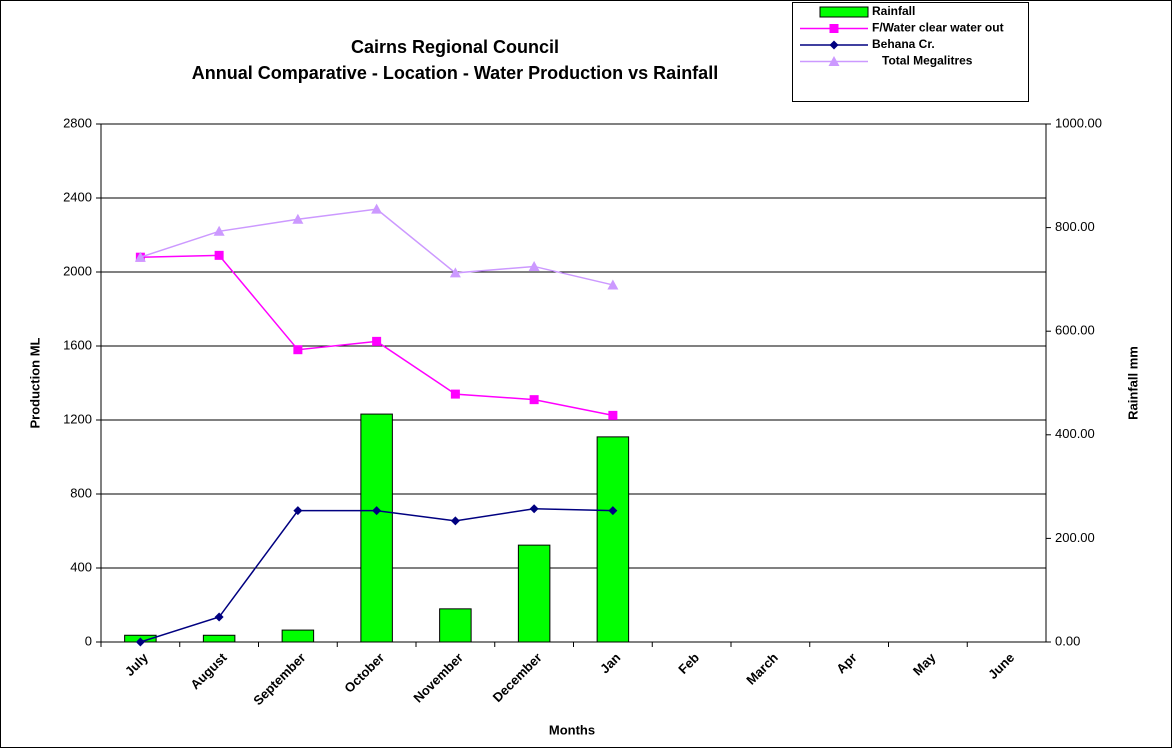 Image resolution: width=1173 pixels, height=749 pixels. Describe the element at coordinates (1075, 537) in the screenshot. I see `y2-tick-label: 200.00` at that location.